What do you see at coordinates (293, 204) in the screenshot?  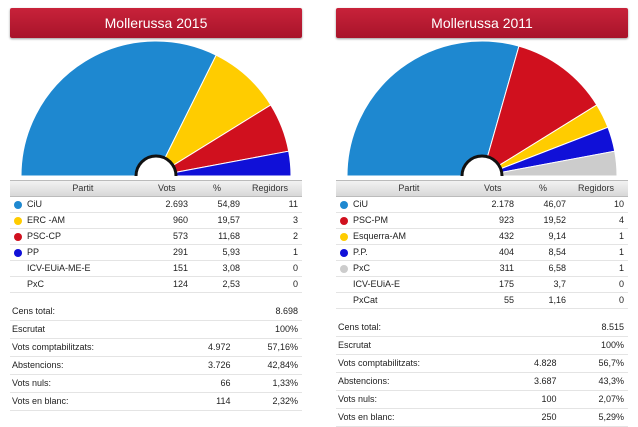 I see `party-seats: 11` at bounding box center [293, 204].